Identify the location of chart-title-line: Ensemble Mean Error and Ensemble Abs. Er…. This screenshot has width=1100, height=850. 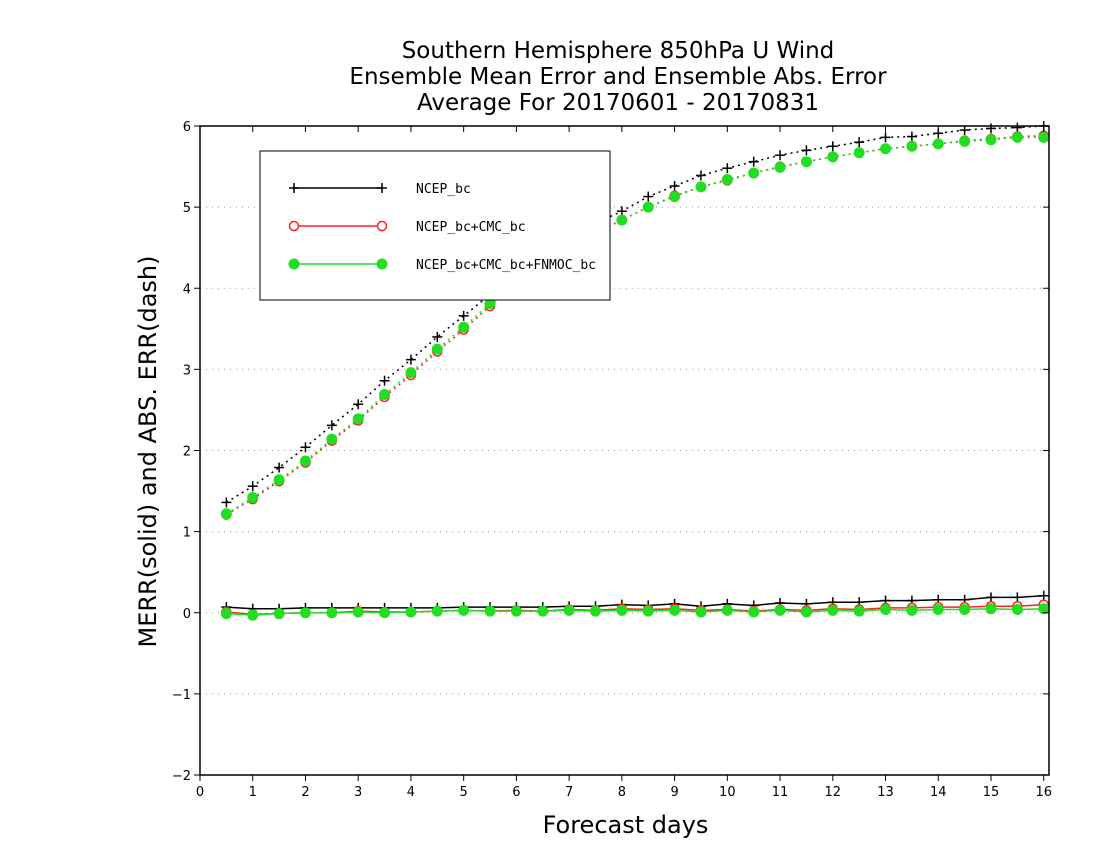
(618, 77).